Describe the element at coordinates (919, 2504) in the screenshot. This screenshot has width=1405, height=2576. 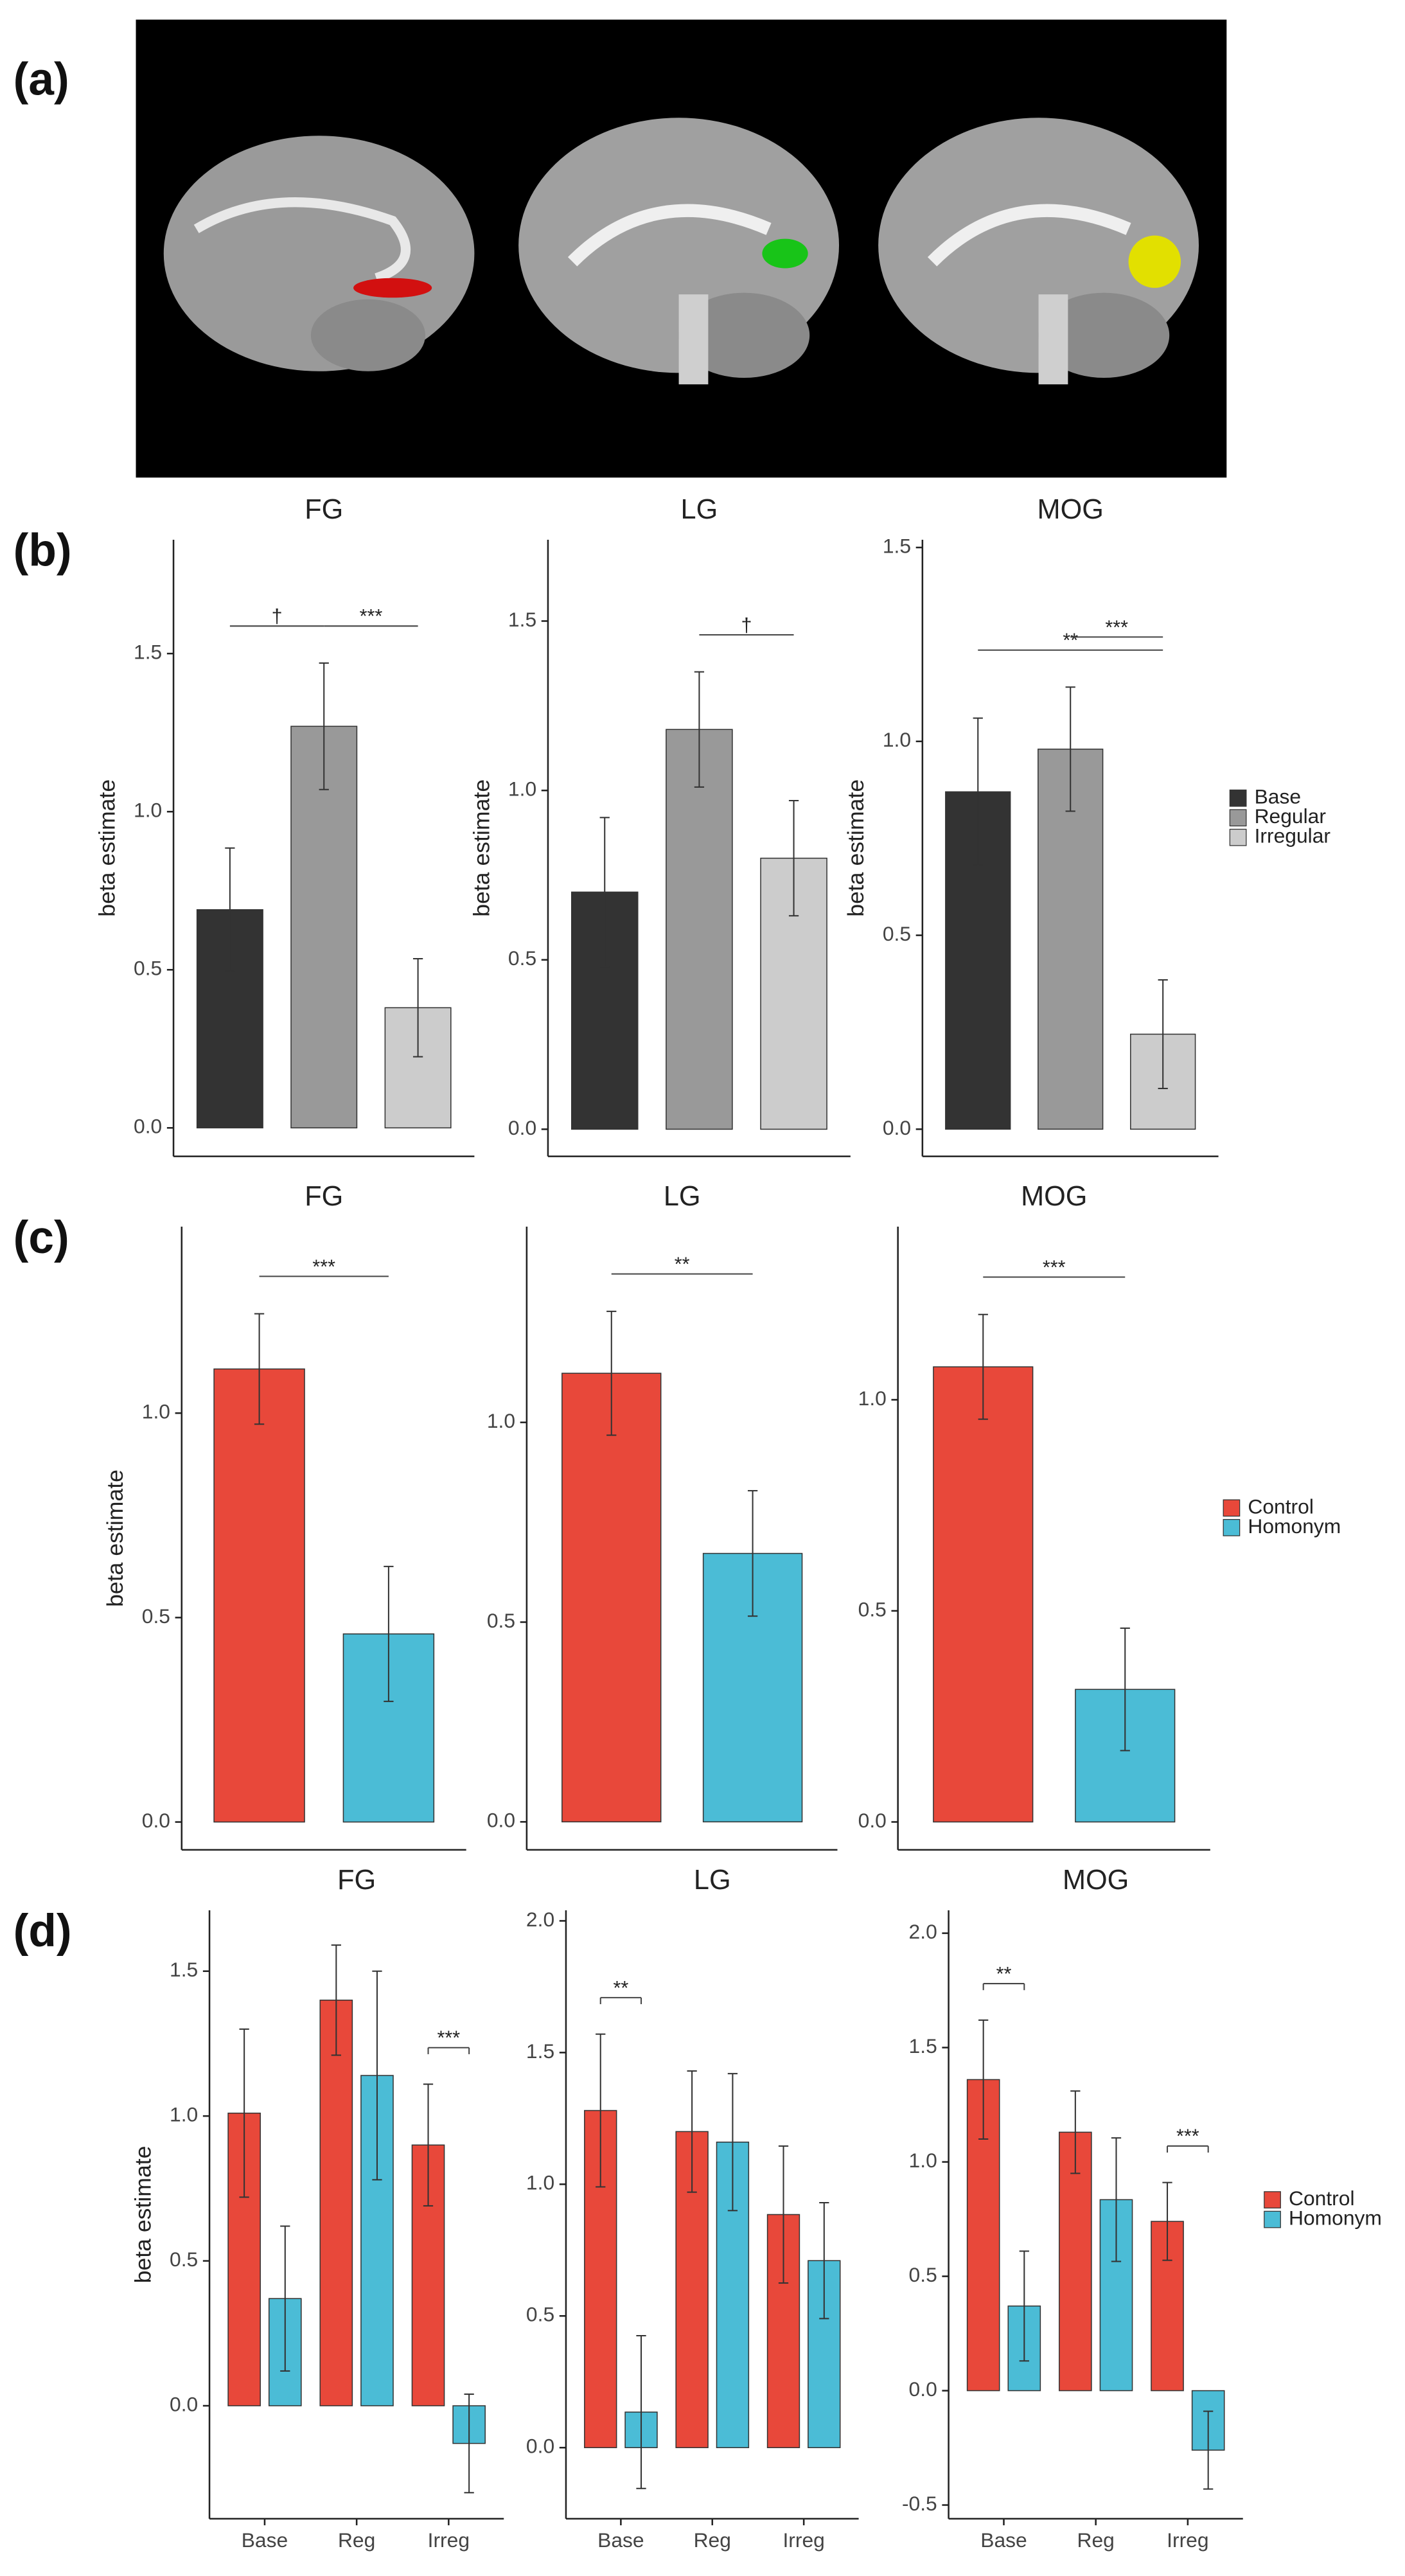
I see `y-tick-label: -0.5` at that location.